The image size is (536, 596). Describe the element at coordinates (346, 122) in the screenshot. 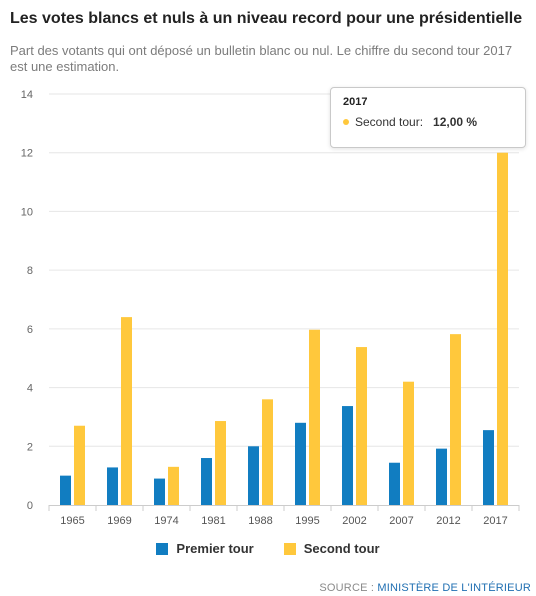

I see `tooltip-dot-icon` at that location.